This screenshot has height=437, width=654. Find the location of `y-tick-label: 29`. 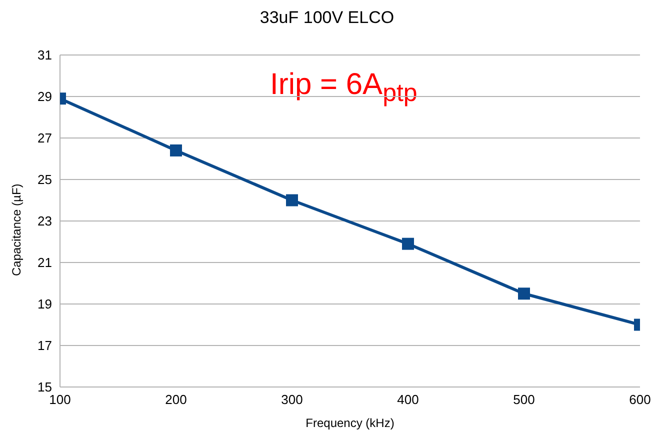

y-tick-label: 29 is located at coordinates (45, 96).